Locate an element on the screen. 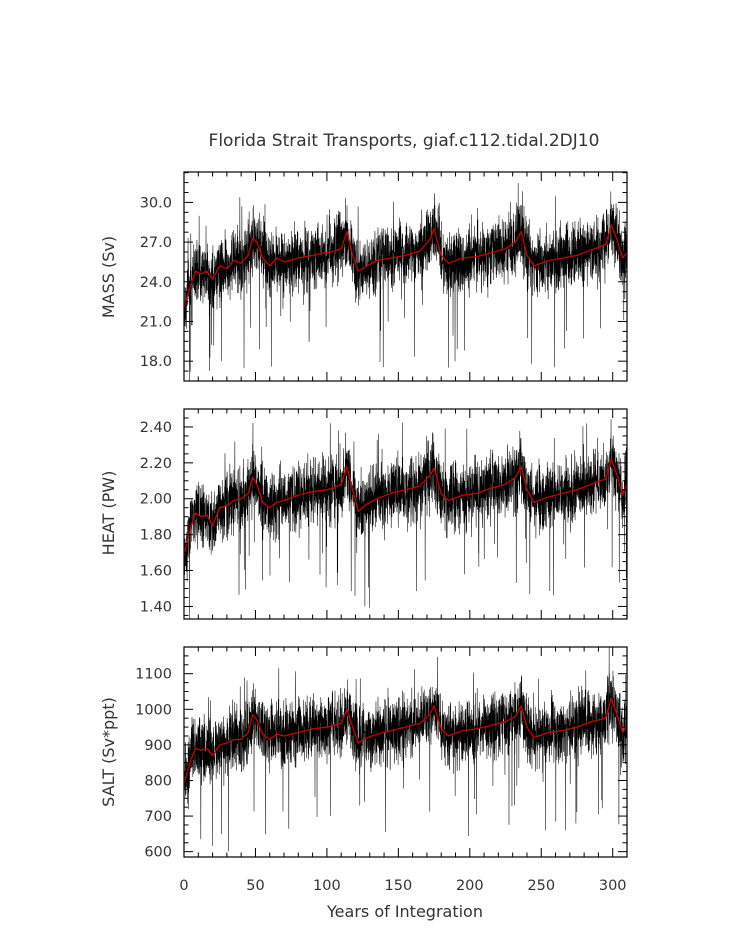 The width and height of the screenshot is (733, 945). heat-y-tick-label: 1.80 is located at coordinates (156, 536).